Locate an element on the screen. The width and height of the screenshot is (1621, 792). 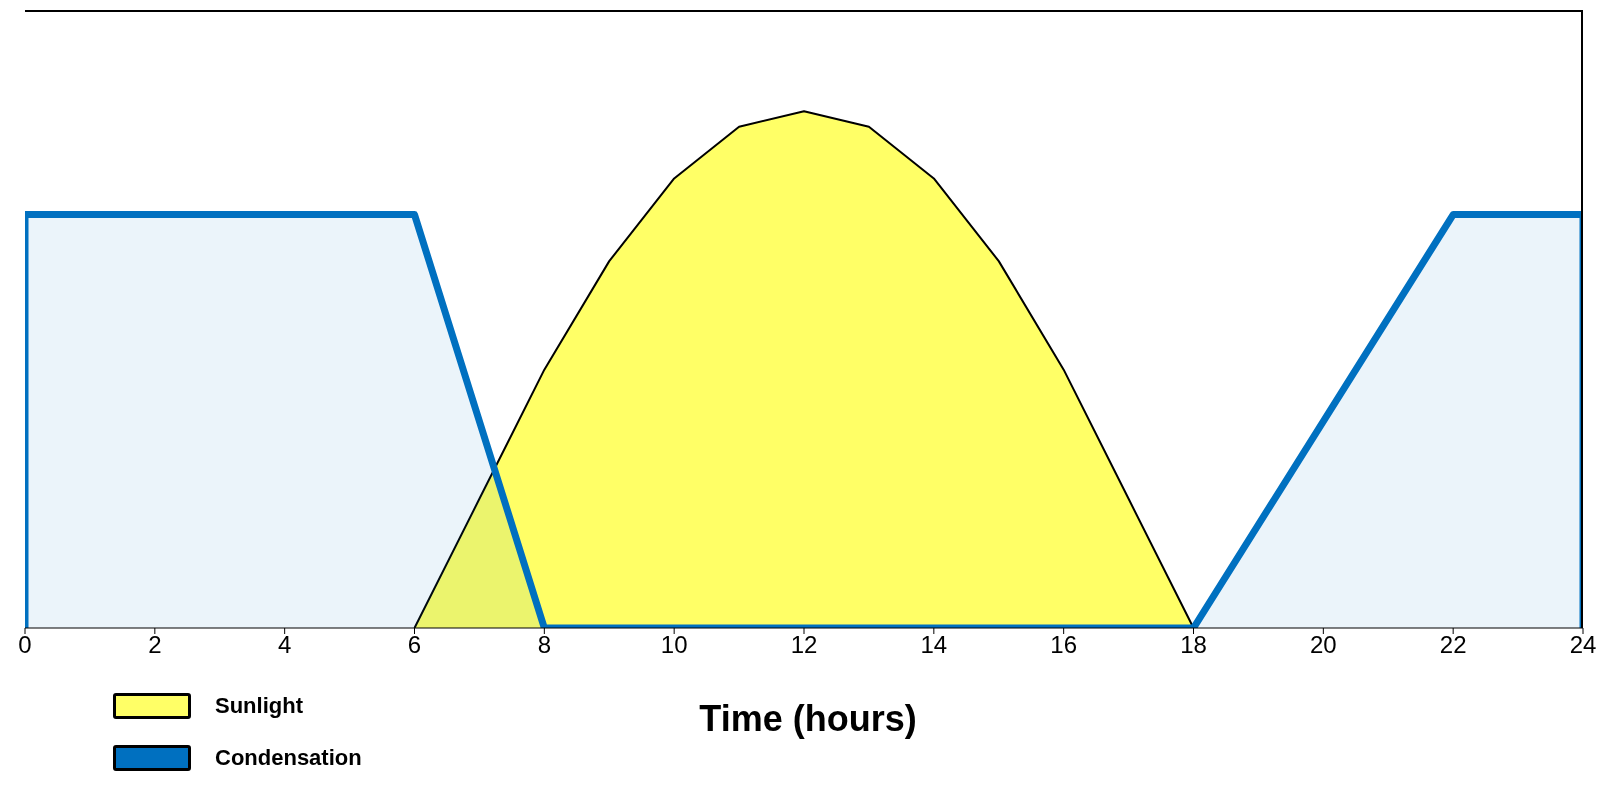
legend-label: Condensation is located at coordinates (288, 758).